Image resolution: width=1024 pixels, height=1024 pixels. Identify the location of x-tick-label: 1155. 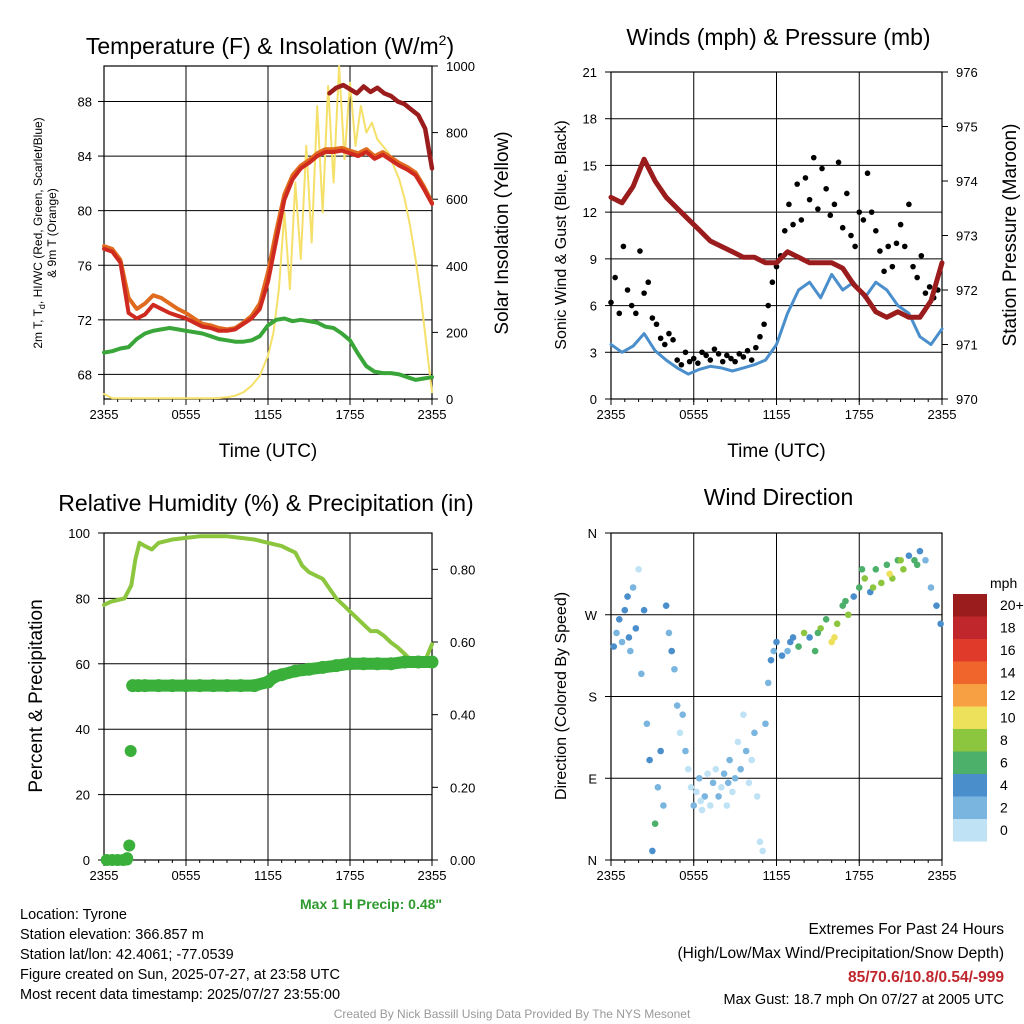
(777, 414).